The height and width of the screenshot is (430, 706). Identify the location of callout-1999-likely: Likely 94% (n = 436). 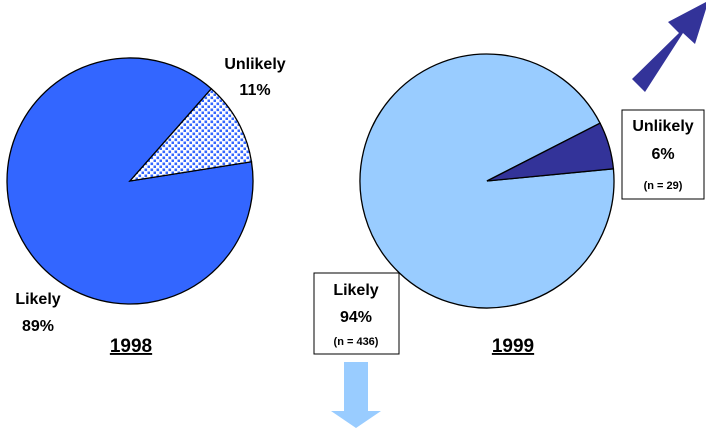
(356, 313).